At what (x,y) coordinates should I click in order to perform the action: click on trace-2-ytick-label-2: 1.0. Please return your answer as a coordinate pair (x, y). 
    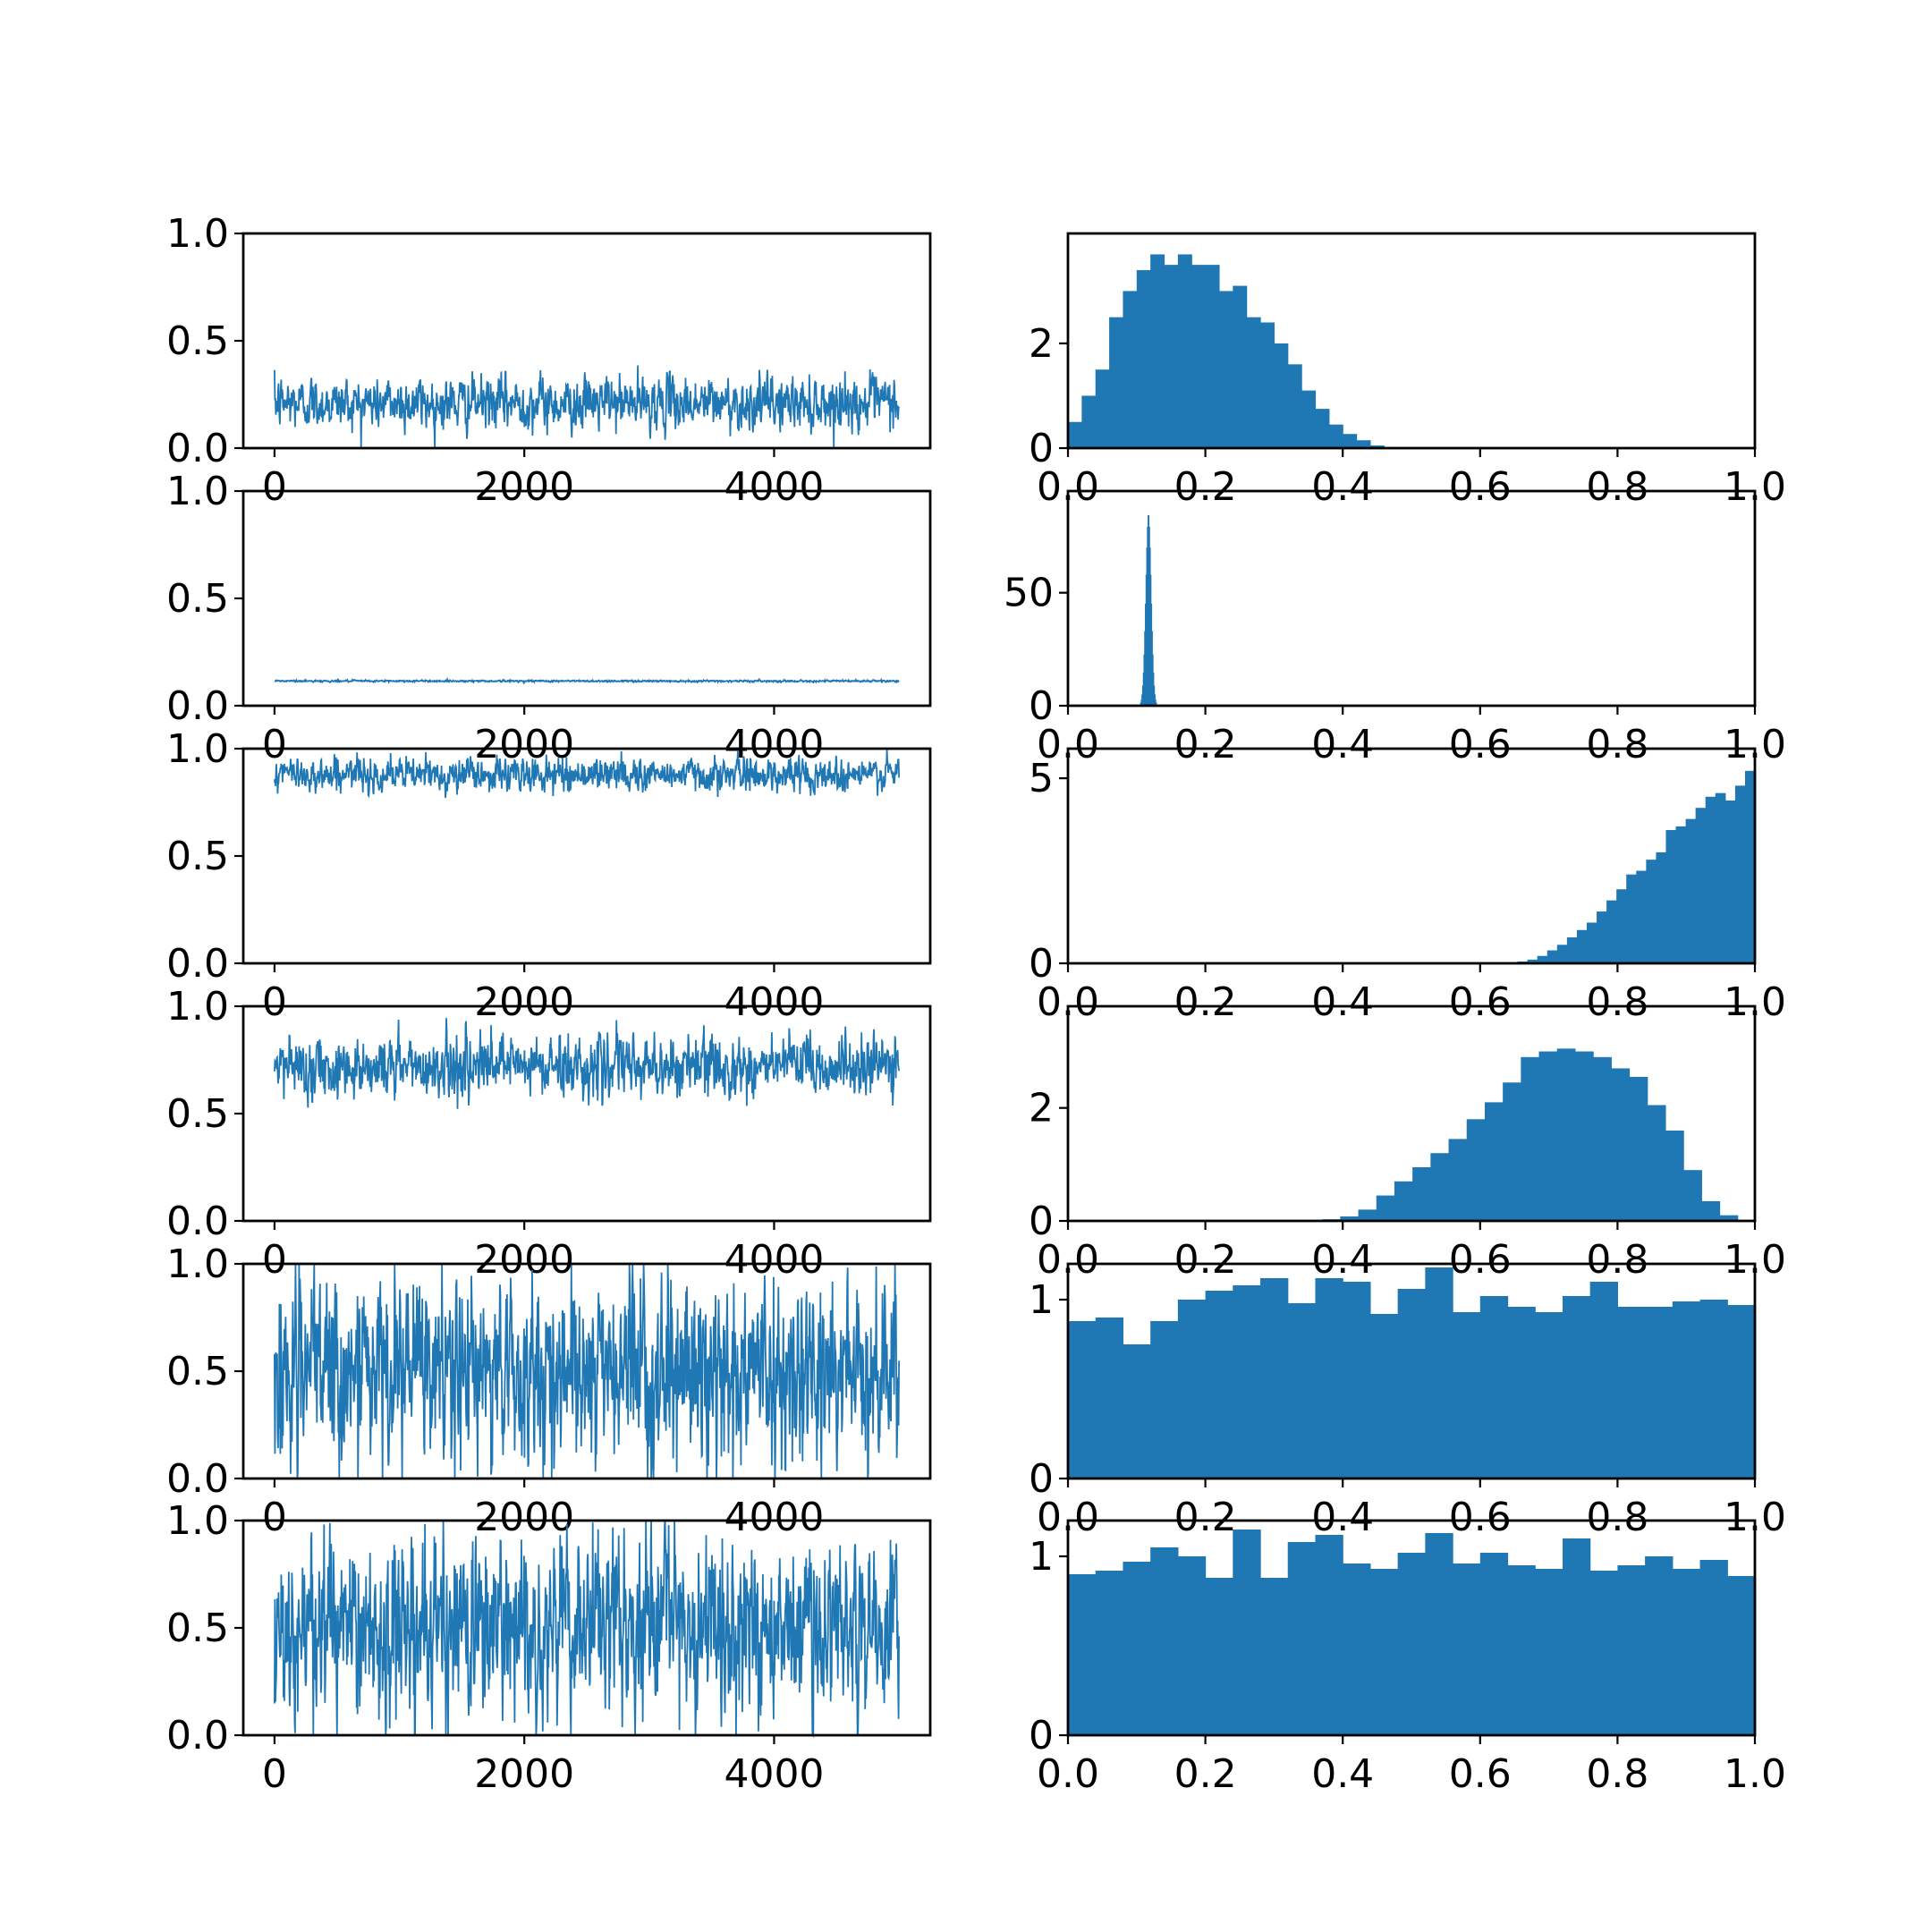
    Looking at the image, I should click on (197, 491).